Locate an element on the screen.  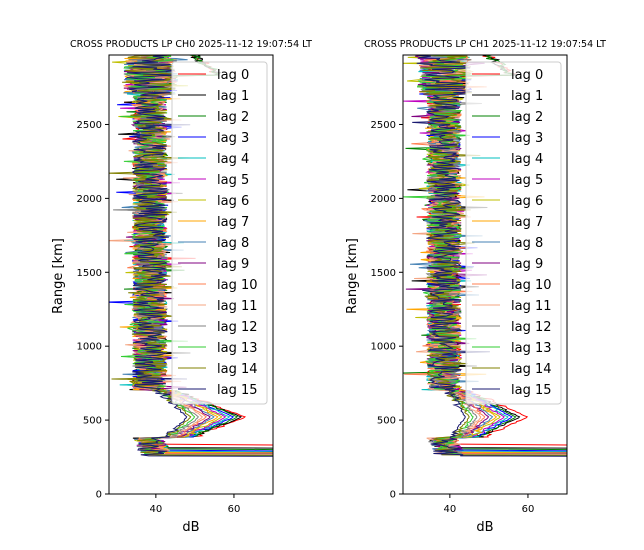
y-axis-label-ch0: Range [km] is located at coordinates (58, 276).